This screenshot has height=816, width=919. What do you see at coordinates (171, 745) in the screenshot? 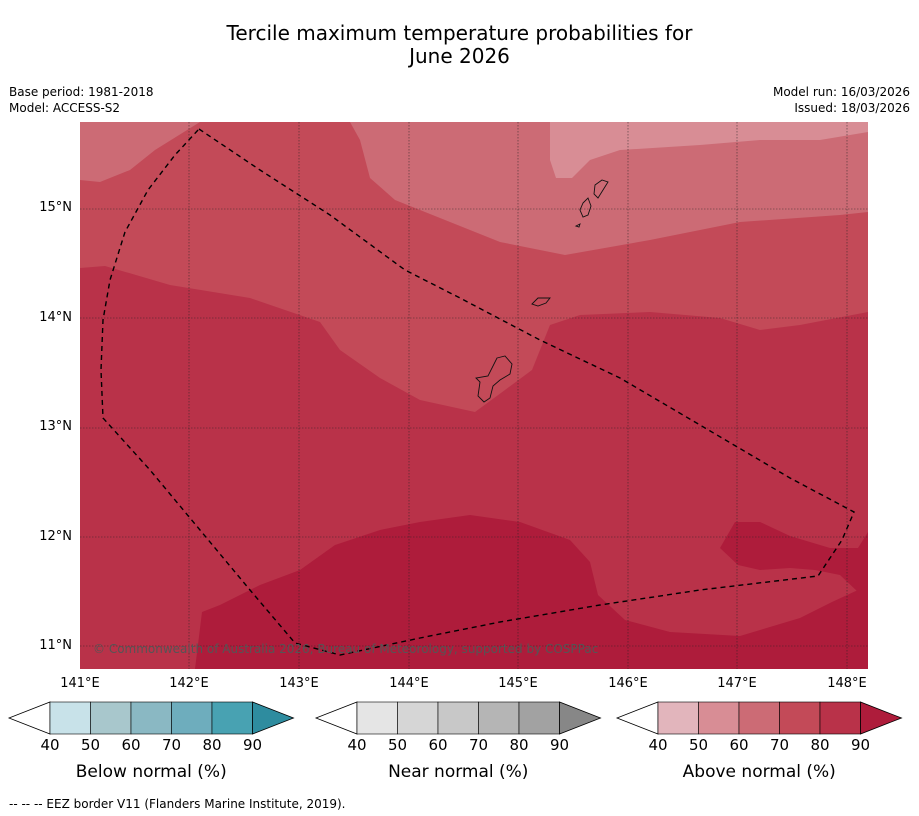
I see `colorbar-below-tick-70: 70` at bounding box center [171, 745].